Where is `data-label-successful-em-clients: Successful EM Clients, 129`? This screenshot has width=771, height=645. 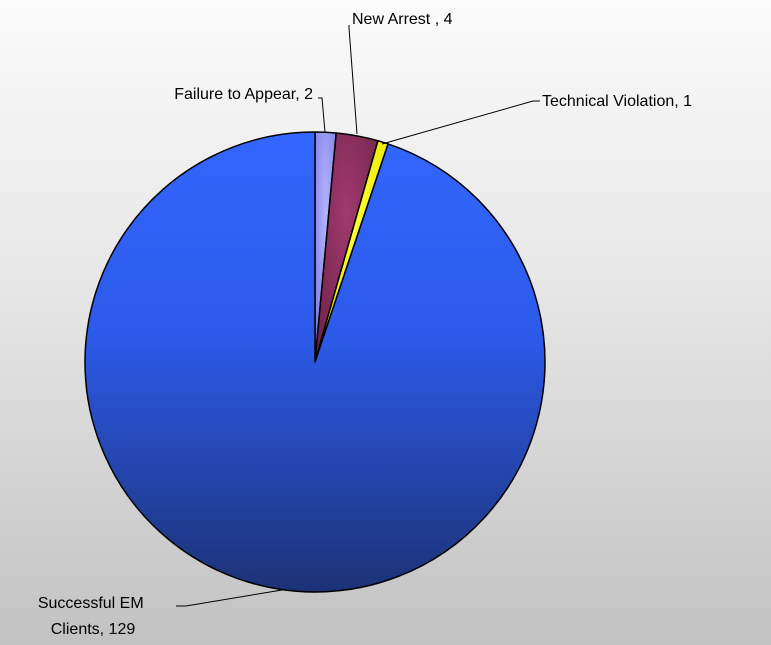 data-label-successful-em-clients: Successful EM Clients, 129 is located at coordinates (93, 616).